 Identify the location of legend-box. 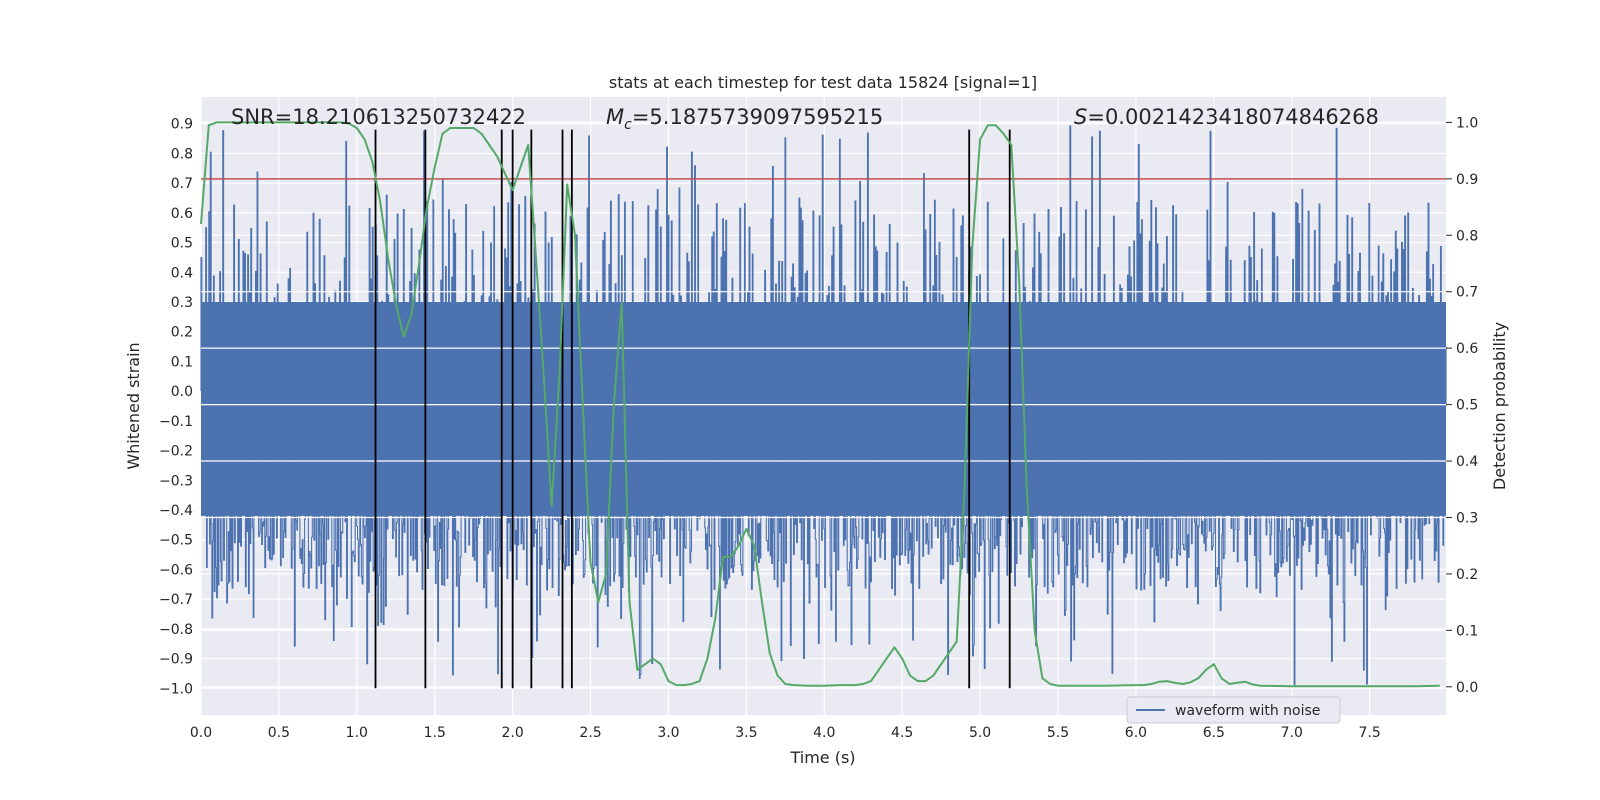
(1233, 710).